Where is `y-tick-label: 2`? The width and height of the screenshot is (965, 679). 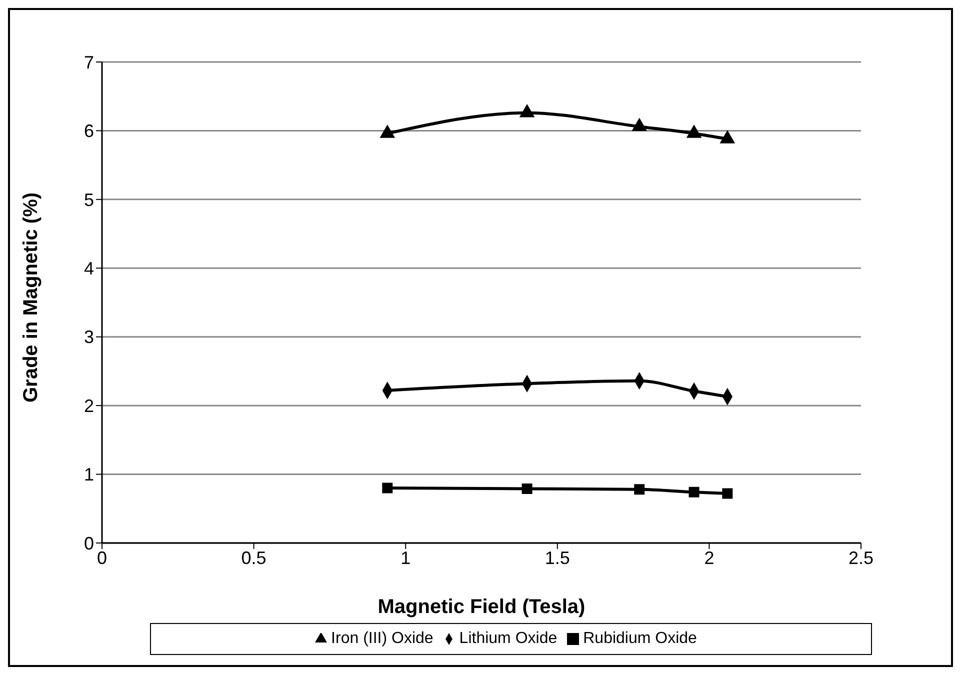 y-tick-label: 2 is located at coordinates (89, 406).